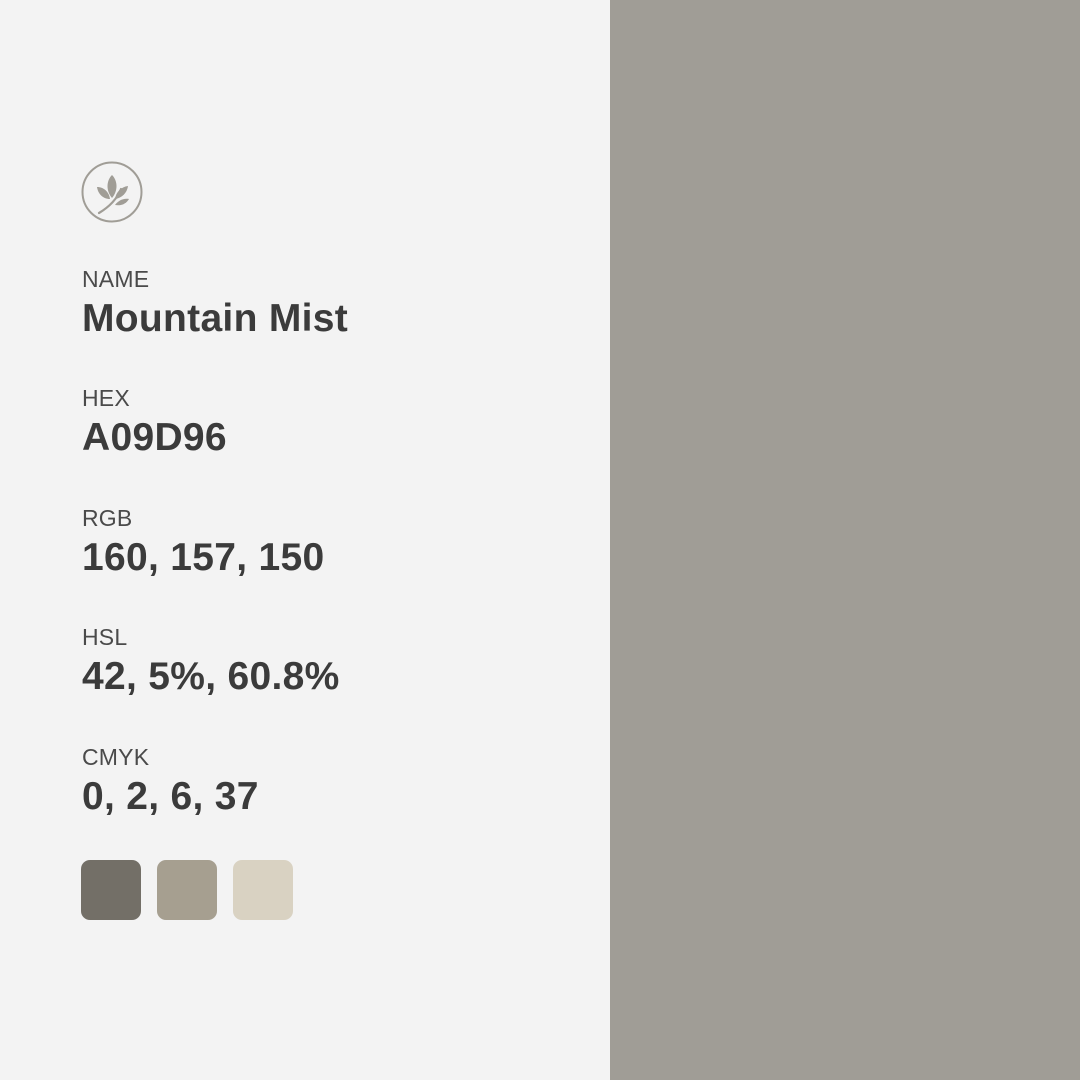  Describe the element at coordinates (263, 890) in the screenshot. I see `palette-chip-light` at that location.